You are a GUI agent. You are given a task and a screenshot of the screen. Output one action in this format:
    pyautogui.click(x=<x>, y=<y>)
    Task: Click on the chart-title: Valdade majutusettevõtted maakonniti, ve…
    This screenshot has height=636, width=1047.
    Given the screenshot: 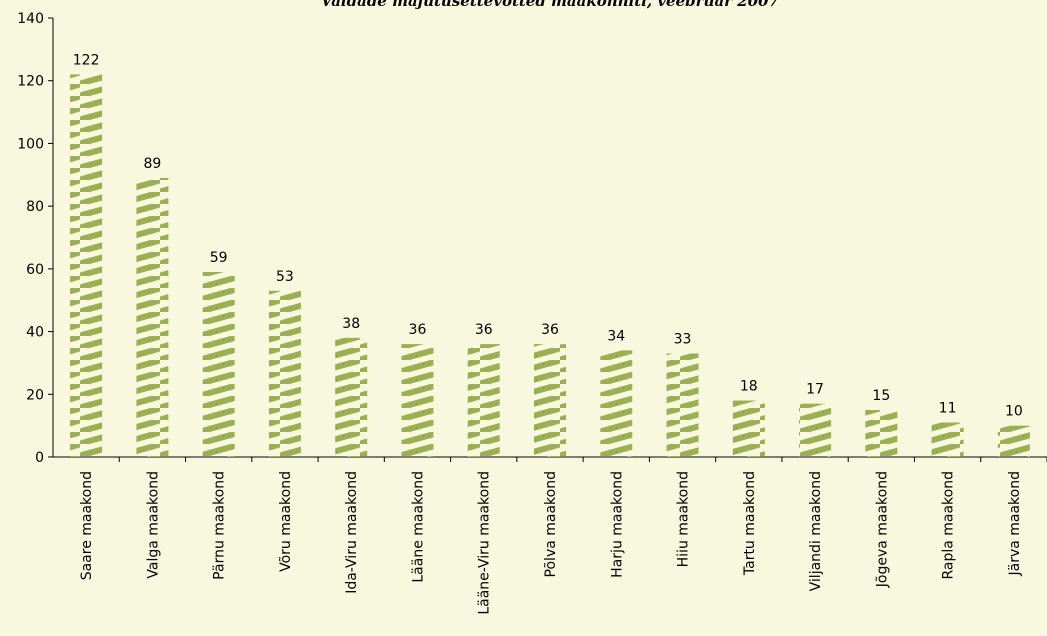 What is the action you would take?
    pyautogui.click(x=550, y=5)
    